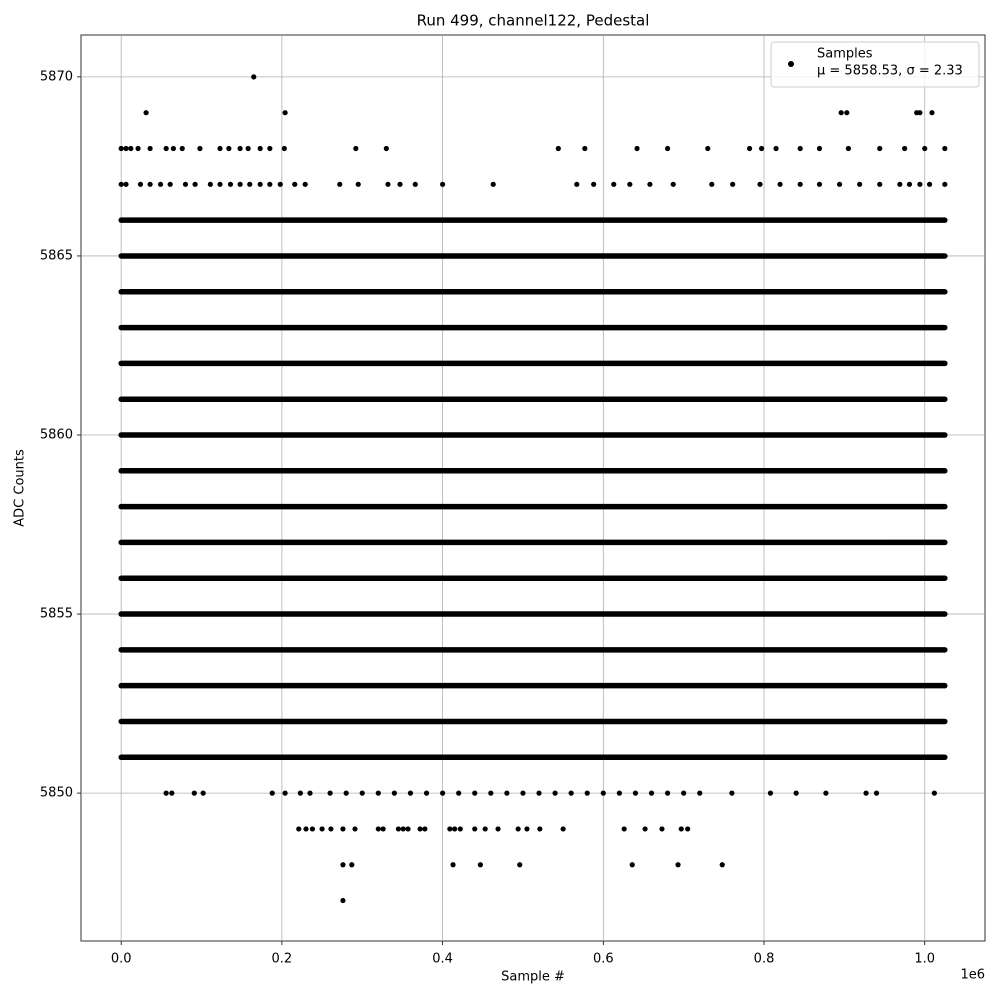  Describe the element at coordinates (56, 614) in the screenshot. I see `y-tick-label: 5855` at that location.